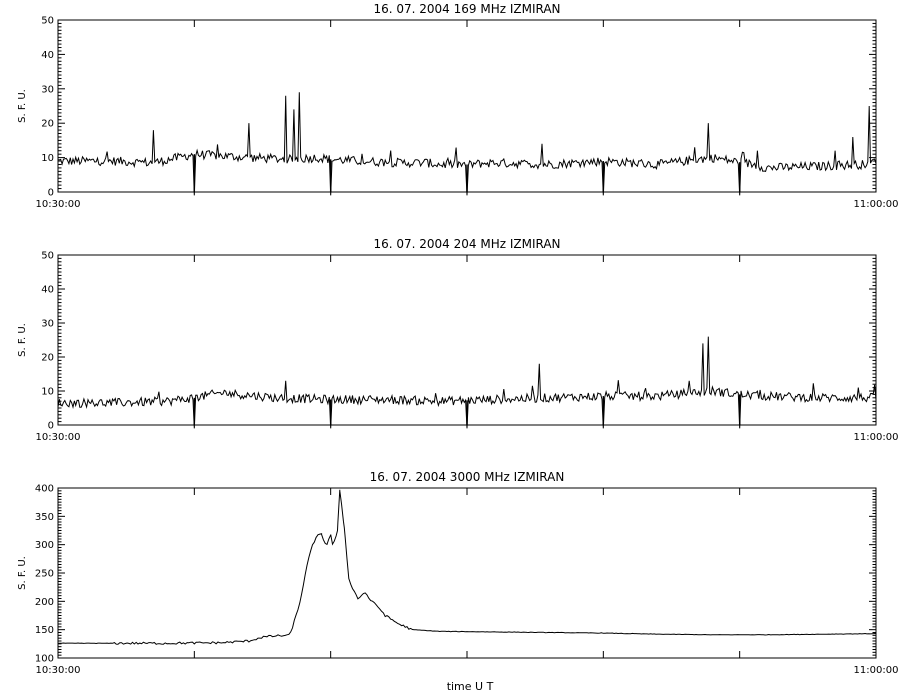 This screenshot has width=900, height=700. What do you see at coordinates (44, 517) in the screenshot?
I see `y-tick-label: 350` at bounding box center [44, 517].